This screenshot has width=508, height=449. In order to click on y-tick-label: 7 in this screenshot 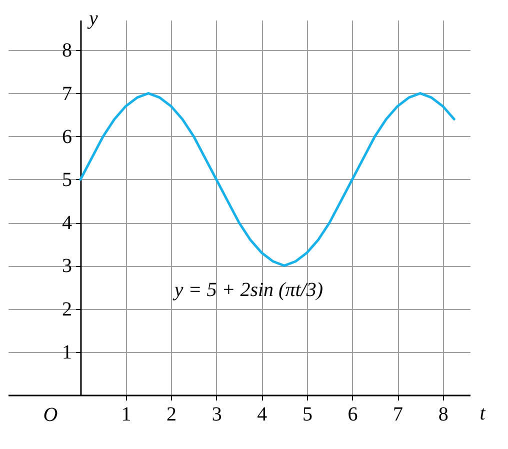, I will do `click(67, 93)`.